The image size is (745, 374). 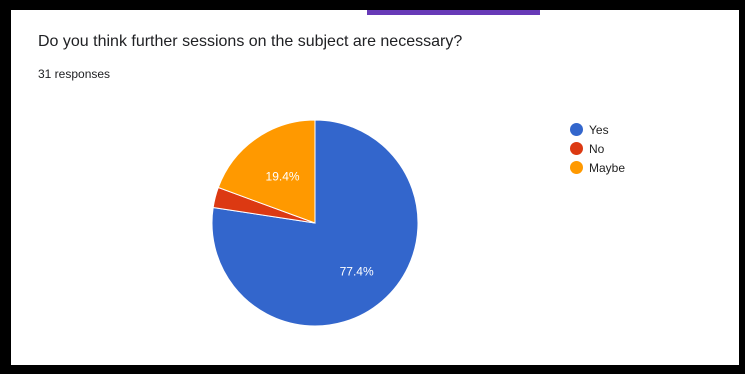 I want to click on legend-item-maybe: Maybe, so click(x=597, y=167).